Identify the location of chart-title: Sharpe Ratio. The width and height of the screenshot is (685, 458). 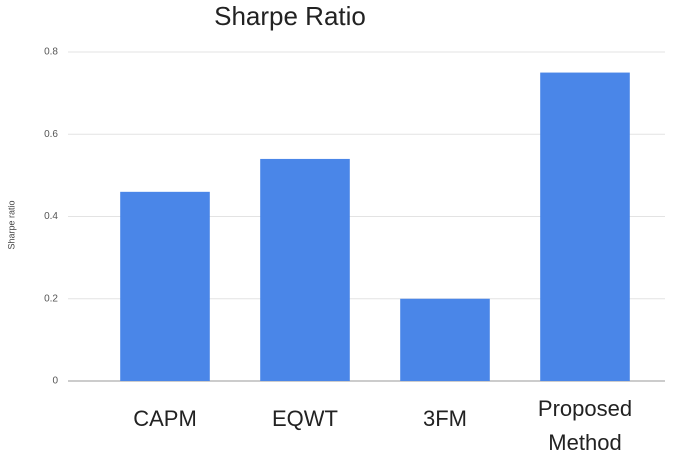
(290, 16).